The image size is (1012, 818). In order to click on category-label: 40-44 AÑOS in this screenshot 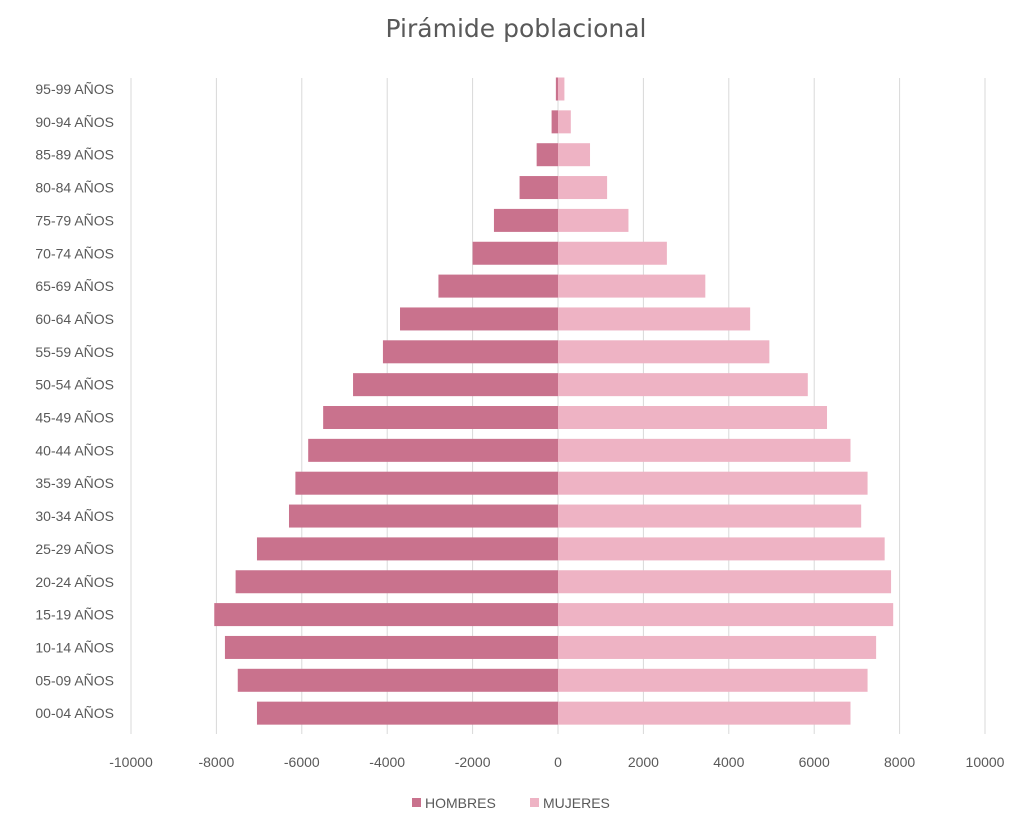, I will do `click(74, 450)`.